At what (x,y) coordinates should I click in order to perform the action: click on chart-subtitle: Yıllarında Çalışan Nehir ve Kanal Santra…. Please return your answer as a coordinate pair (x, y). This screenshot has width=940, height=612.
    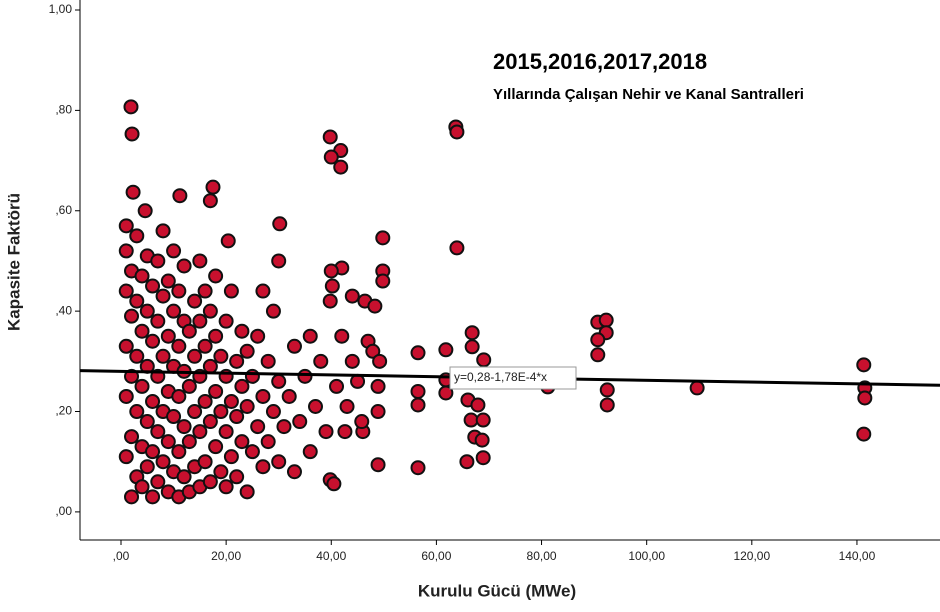
    Looking at the image, I should click on (648, 94).